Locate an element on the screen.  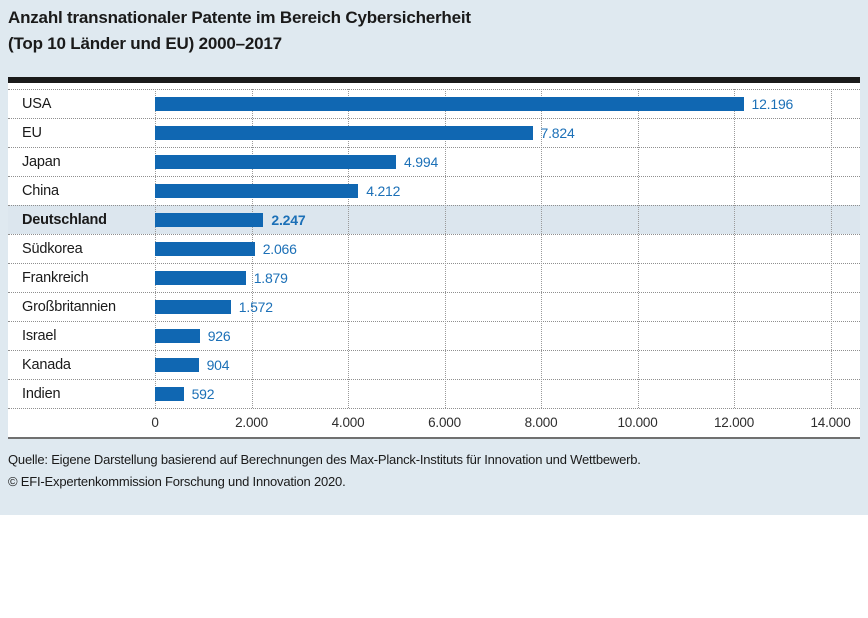
bar-track: 4.994 is located at coordinates (507, 162).